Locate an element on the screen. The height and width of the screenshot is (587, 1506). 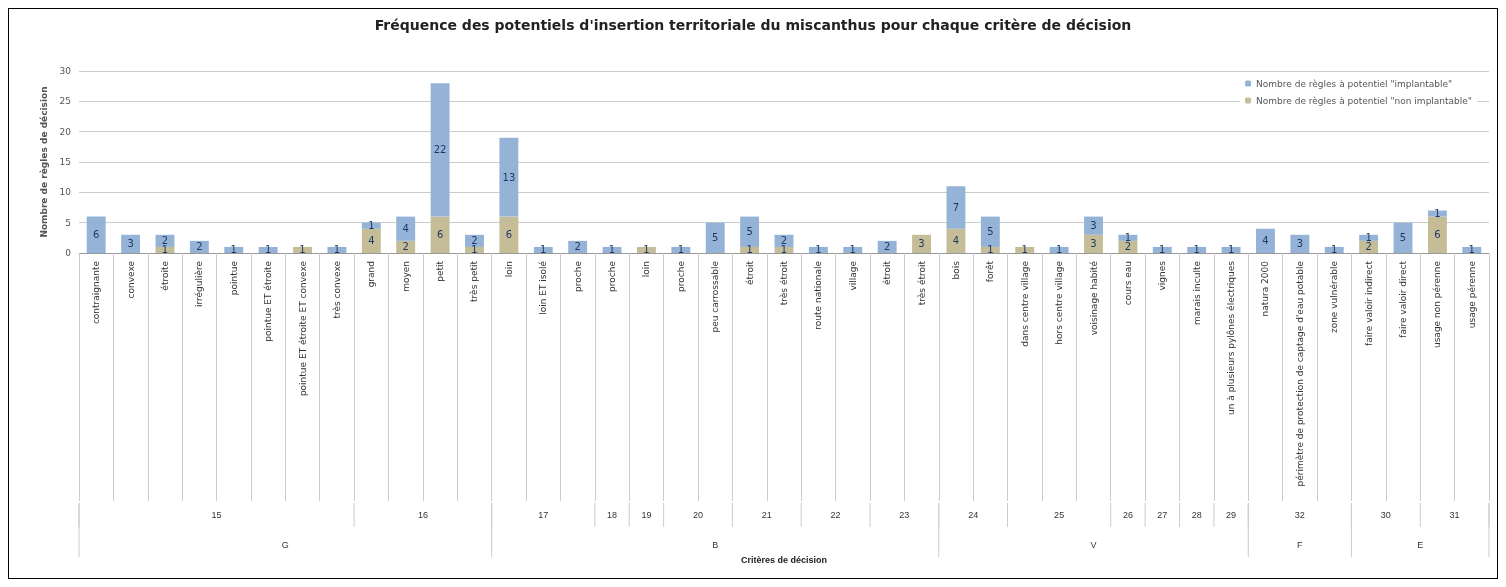
legend-label: Nombre de règles à potentiel "implantable" is located at coordinates (1354, 83).